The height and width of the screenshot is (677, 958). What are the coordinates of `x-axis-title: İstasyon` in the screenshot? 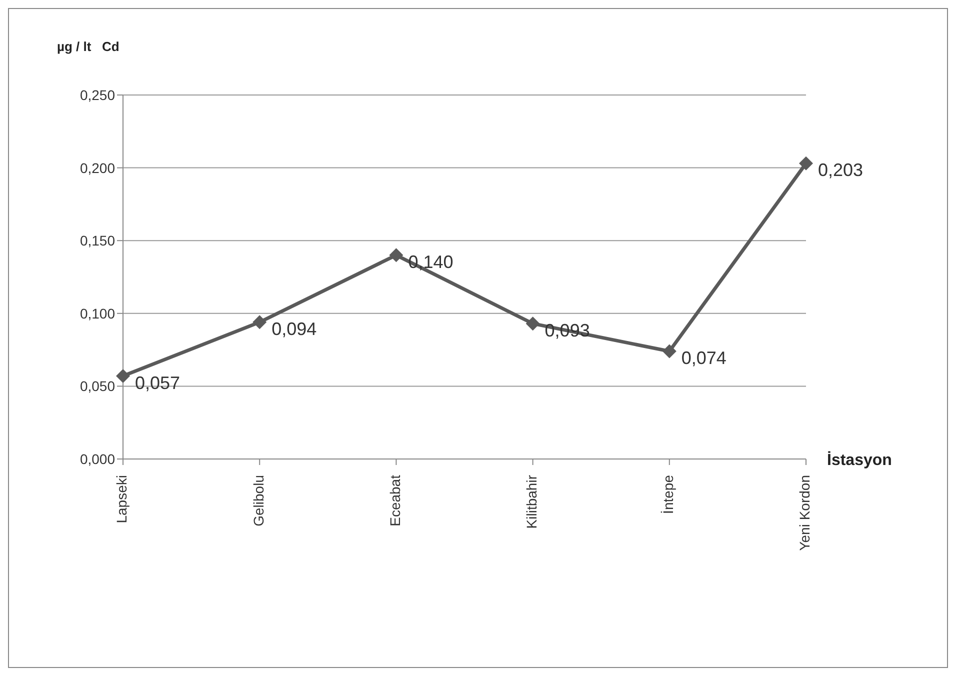 It's located at (859, 460).